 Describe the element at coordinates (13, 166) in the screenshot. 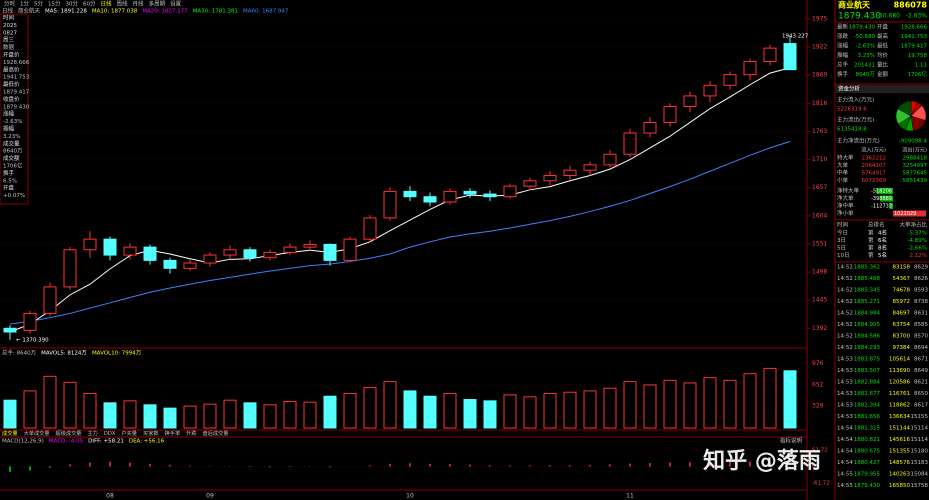

I see `sidebar-item: 1706亿` at that location.